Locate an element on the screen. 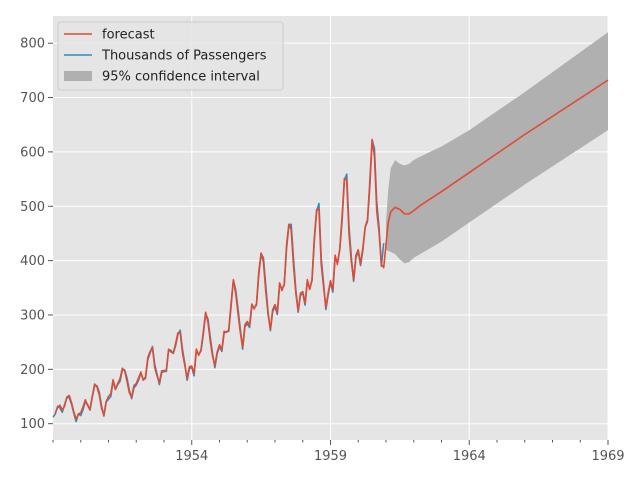 The image size is (640, 480). x-tick-label: 1969 is located at coordinates (607, 456).